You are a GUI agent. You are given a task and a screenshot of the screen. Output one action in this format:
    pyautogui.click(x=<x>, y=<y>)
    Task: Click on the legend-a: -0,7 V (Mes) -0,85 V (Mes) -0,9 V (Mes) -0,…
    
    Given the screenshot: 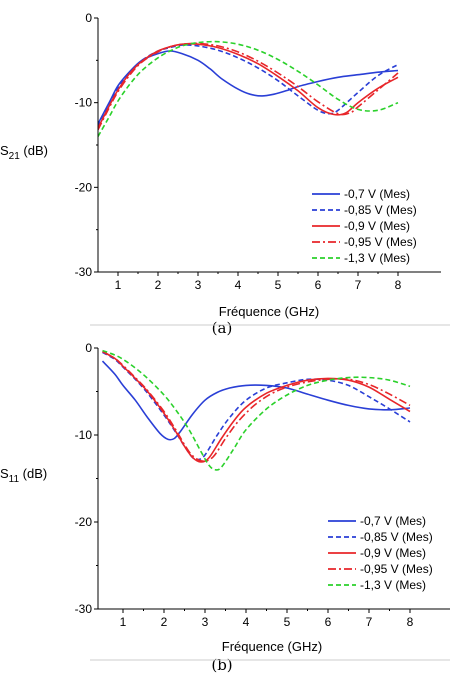 What is the action you would take?
    pyautogui.click(x=364, y=226)
    